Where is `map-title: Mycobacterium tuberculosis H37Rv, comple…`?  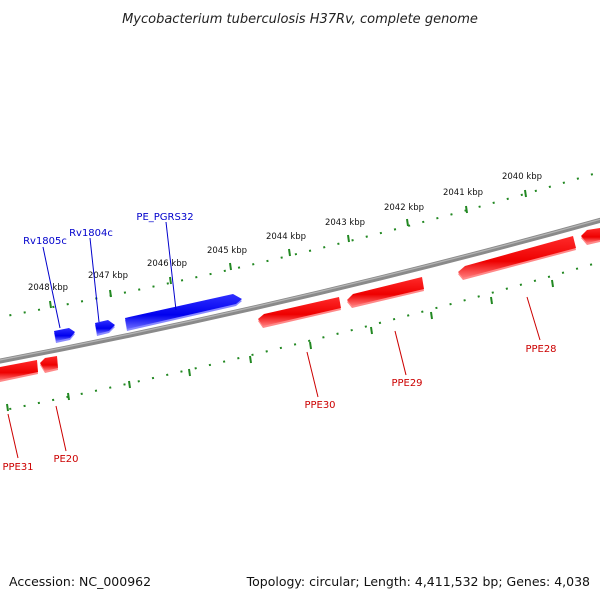
map-title: Mycobacterium tuberculosis H37Rv, comple… is located at coordinates (300, 19).